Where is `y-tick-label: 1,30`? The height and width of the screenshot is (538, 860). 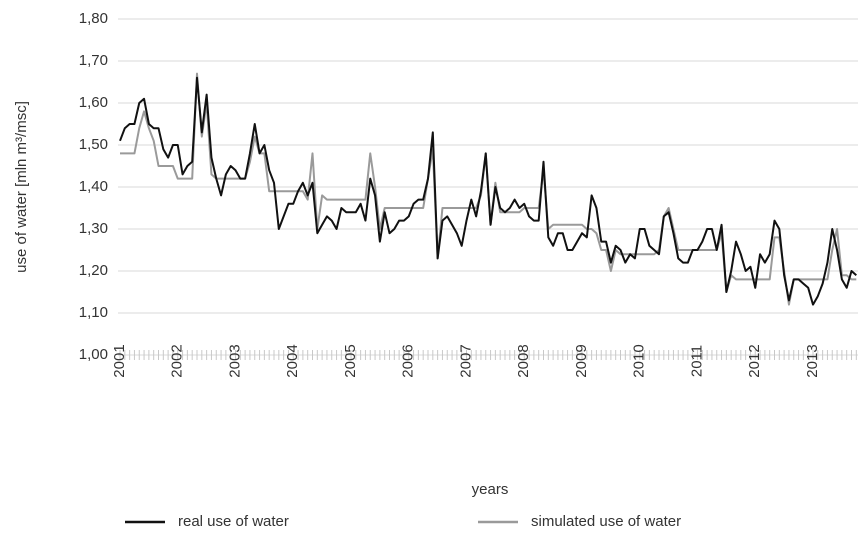
y-tick-label: 1,30 is located at coordinates (93, 228).